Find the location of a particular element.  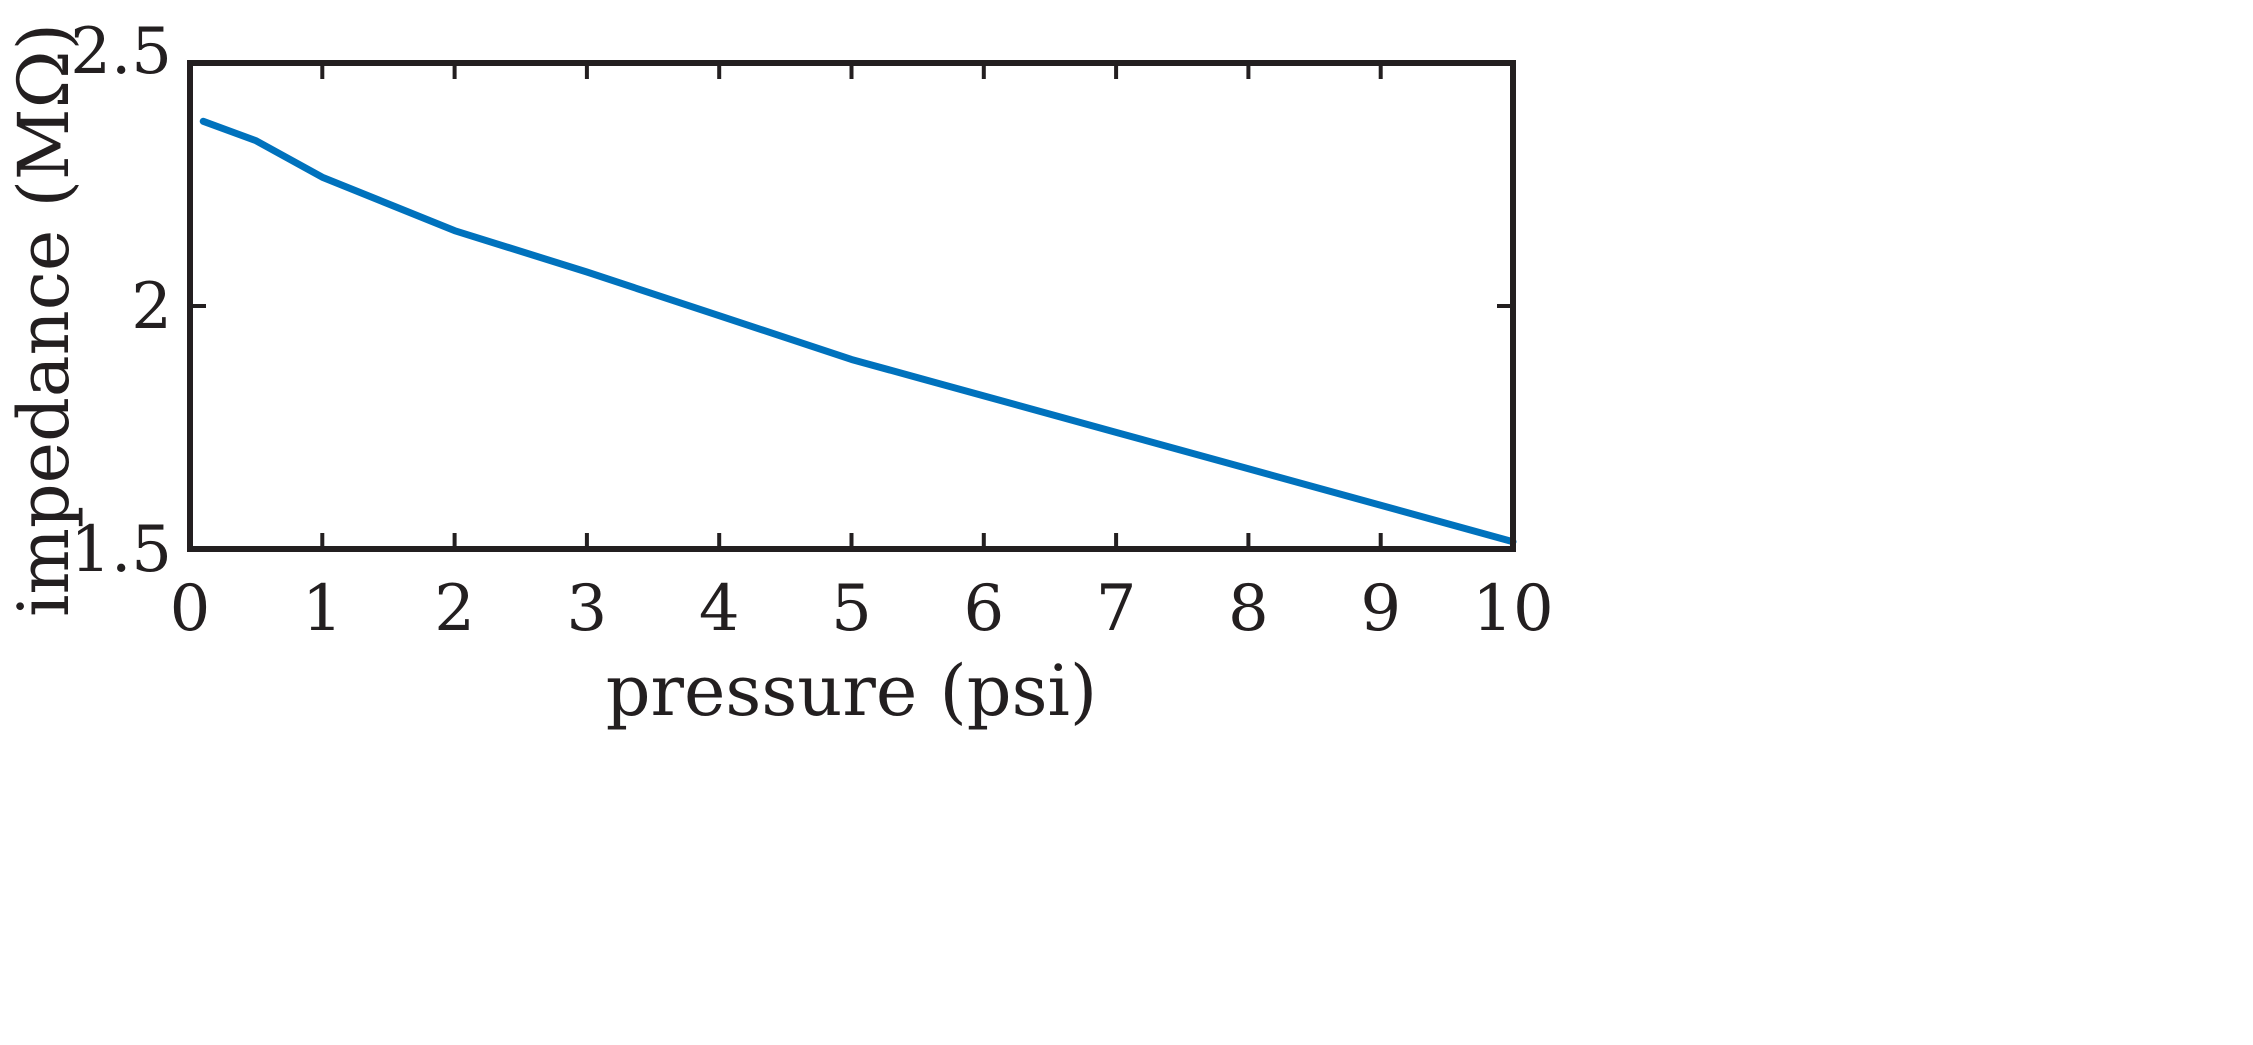

y-axis-title: impedance (MΩ) is located at coordinates (44, 320).